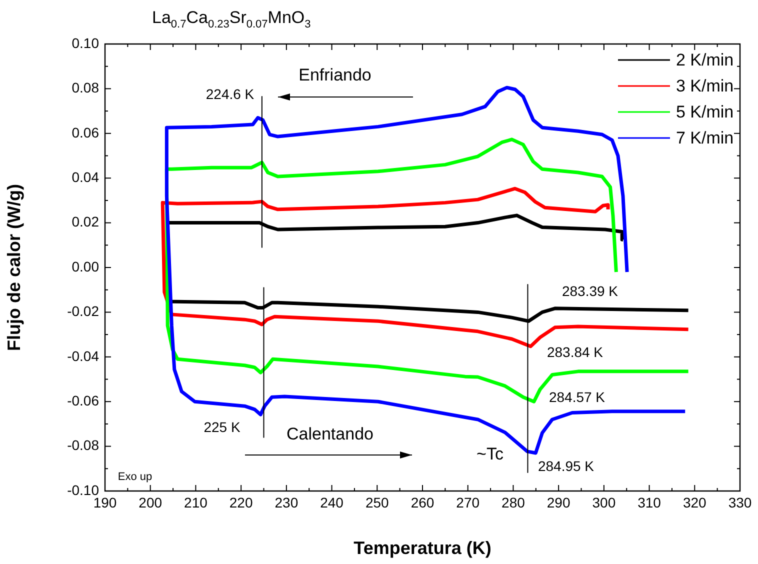  I want to click on y-tick-label: -0.06, so click(83, 400).